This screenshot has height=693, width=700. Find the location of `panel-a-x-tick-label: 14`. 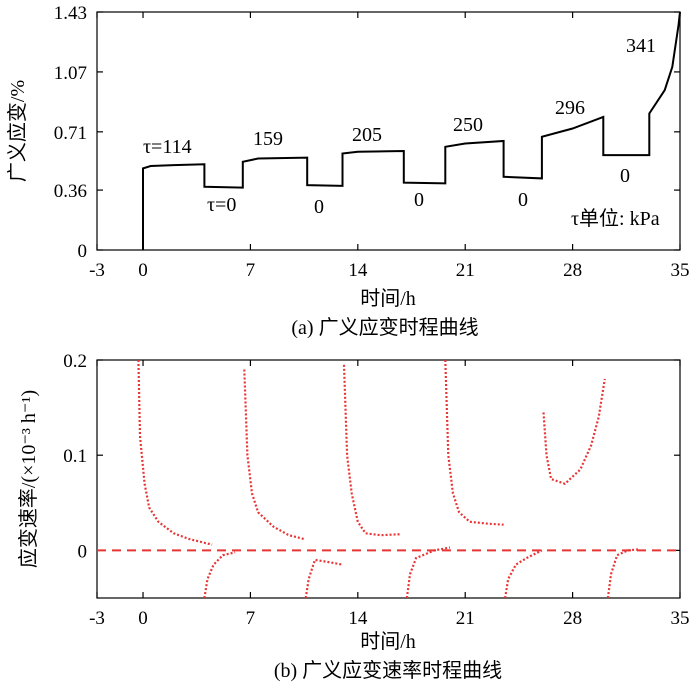

panel-a-x-tick-label: 14 is located at coordinates (358, 270).